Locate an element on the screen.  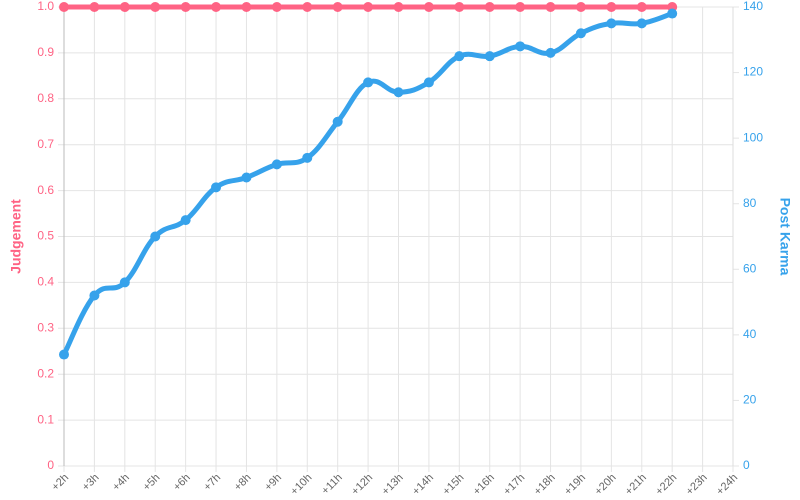
y-tick-label: 0.6 is located at coordinates (45, 190).